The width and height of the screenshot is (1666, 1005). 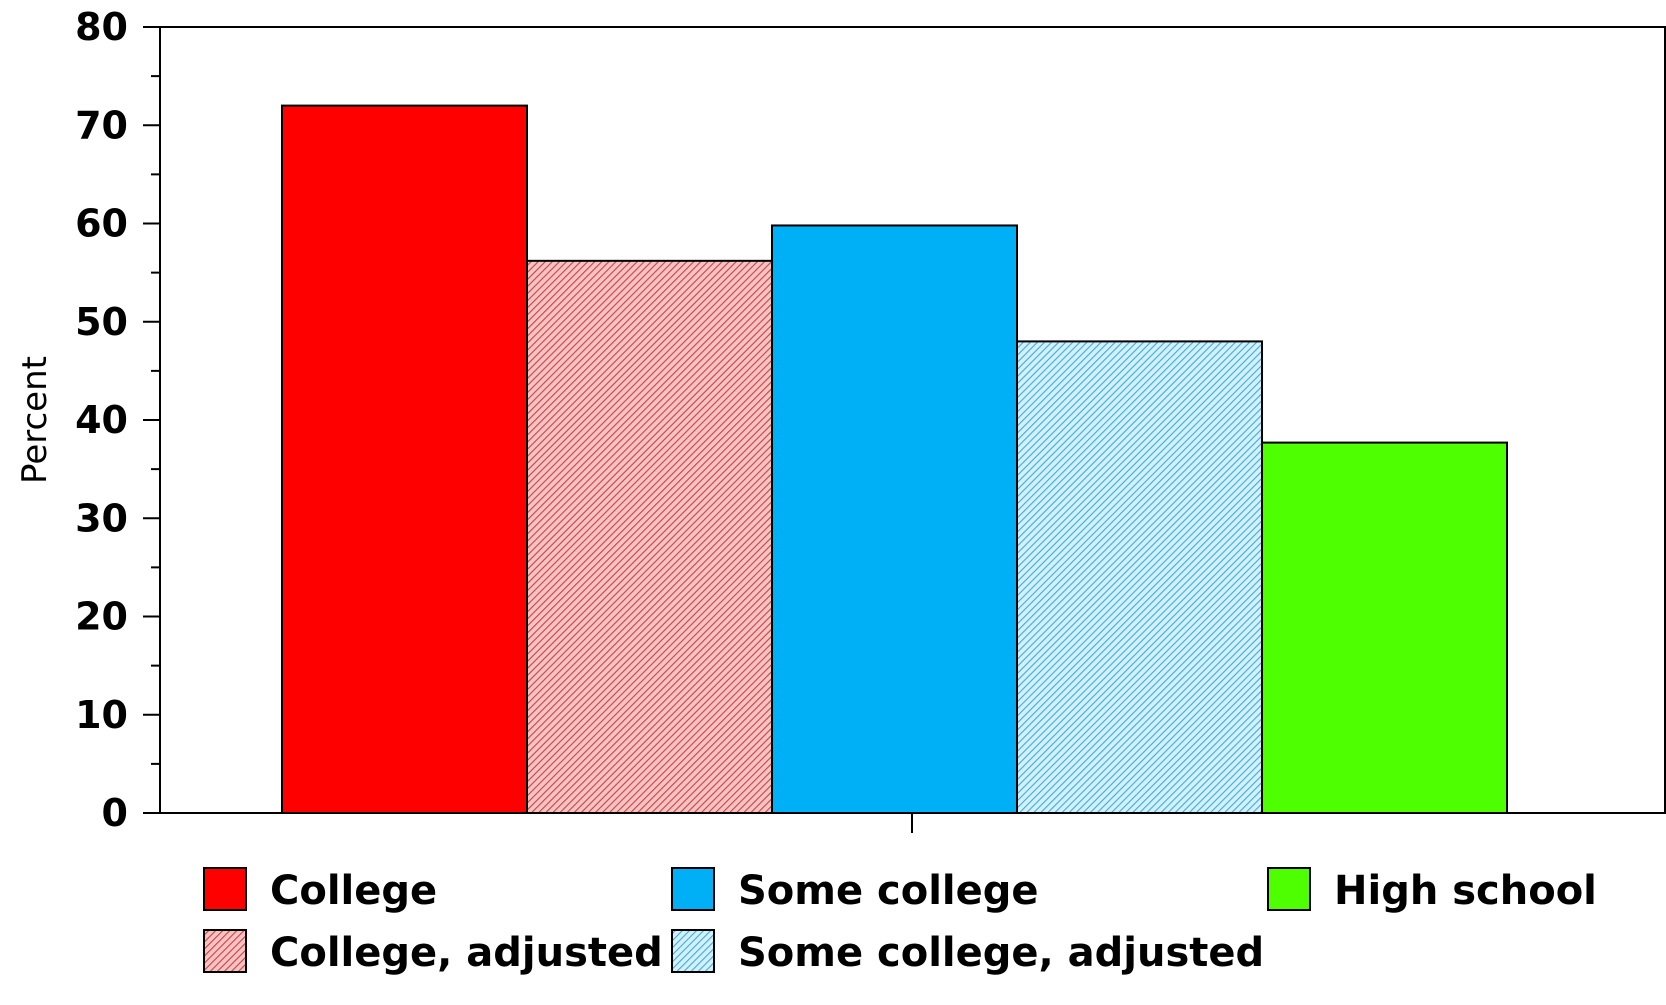 What do you see at coordinates (101, 224) in the screenshot?
I see `y-tick-label: 60` at bounding box center [101, 224].